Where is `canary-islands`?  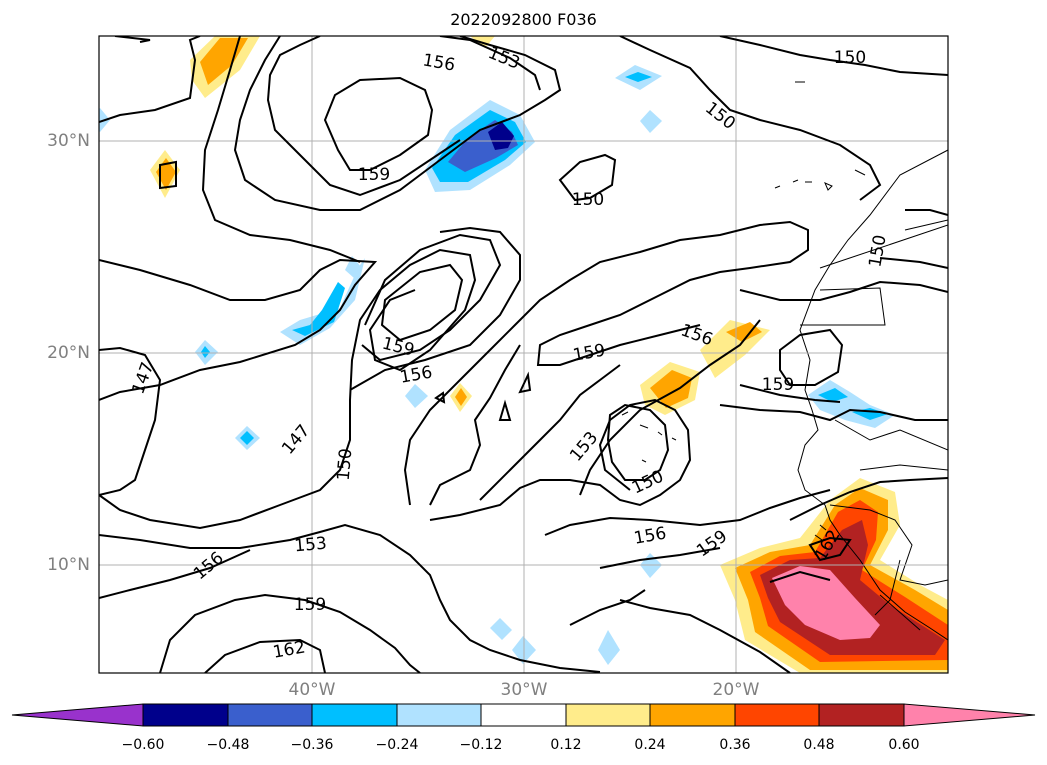 canary-islands is located at coordinates (820, 180).